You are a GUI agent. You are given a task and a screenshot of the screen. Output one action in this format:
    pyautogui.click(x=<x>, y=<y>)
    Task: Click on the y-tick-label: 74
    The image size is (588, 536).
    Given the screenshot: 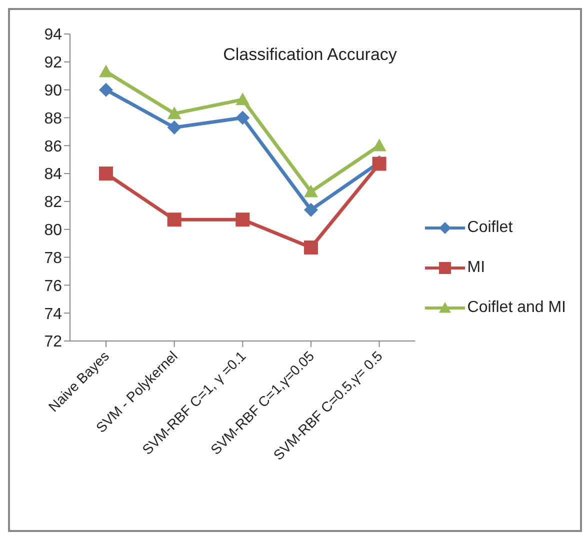 What is the action you would take?
    pyautogui.click(x=53, y=314)
    